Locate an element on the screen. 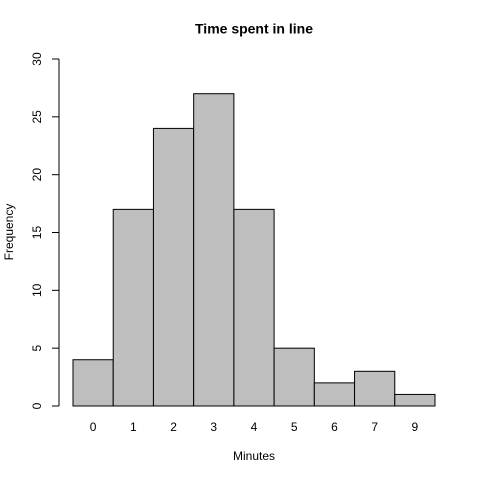 The width and height of the screenshot is (480, 480). y-tick-label: 0 is located at coordinates (37, 405).